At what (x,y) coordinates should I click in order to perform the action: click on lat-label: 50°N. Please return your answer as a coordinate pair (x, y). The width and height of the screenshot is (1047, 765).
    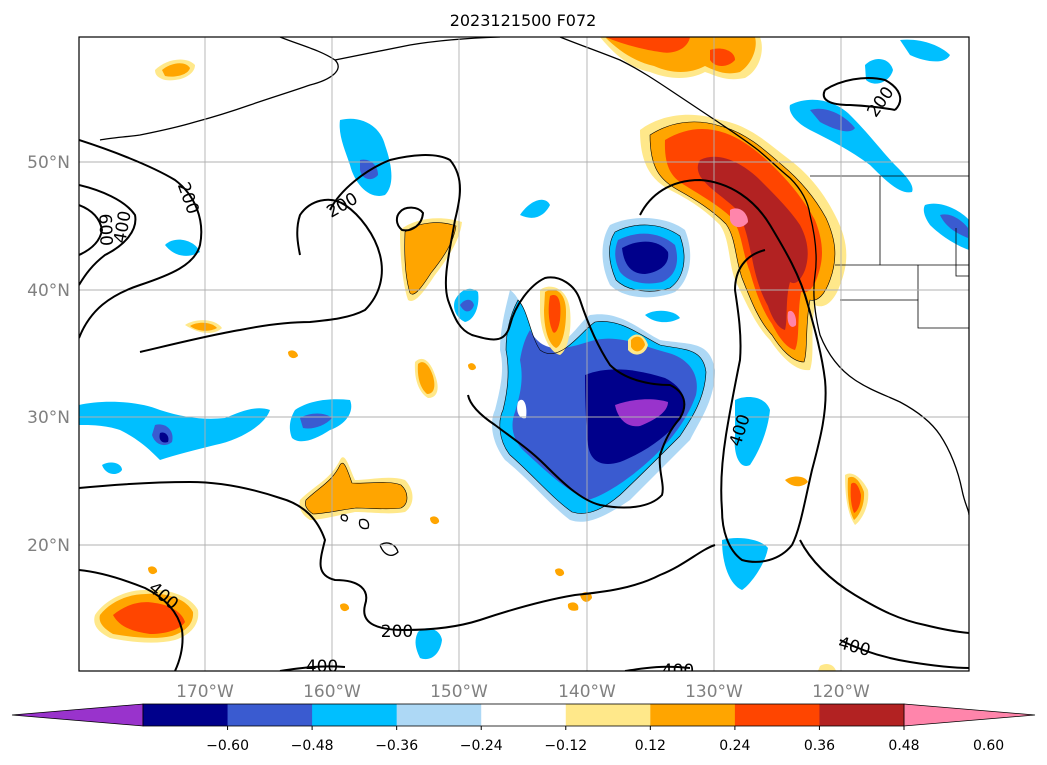
    Looking at the image, I should click on (48, 163).